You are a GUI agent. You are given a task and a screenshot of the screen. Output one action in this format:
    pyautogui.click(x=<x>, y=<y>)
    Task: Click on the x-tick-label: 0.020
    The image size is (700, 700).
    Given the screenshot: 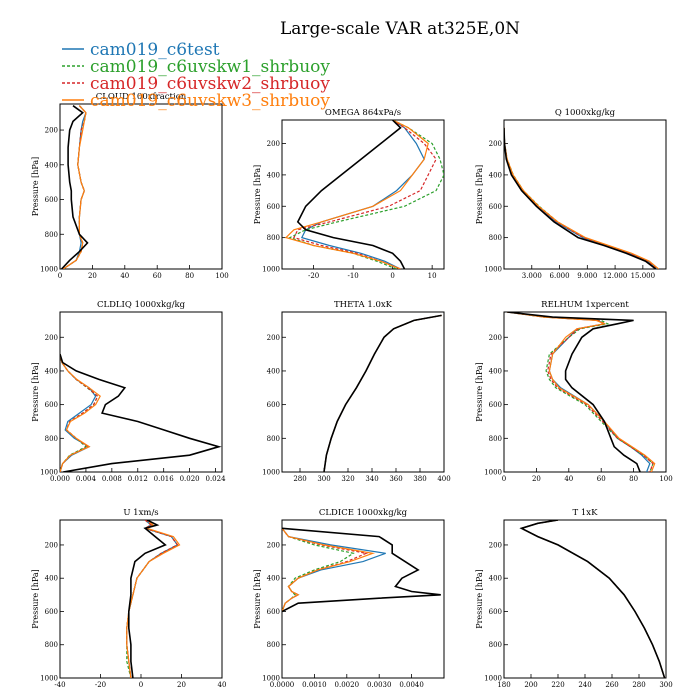 What is the action you would take?
    pyautogui.click(x=190, y=479)
    